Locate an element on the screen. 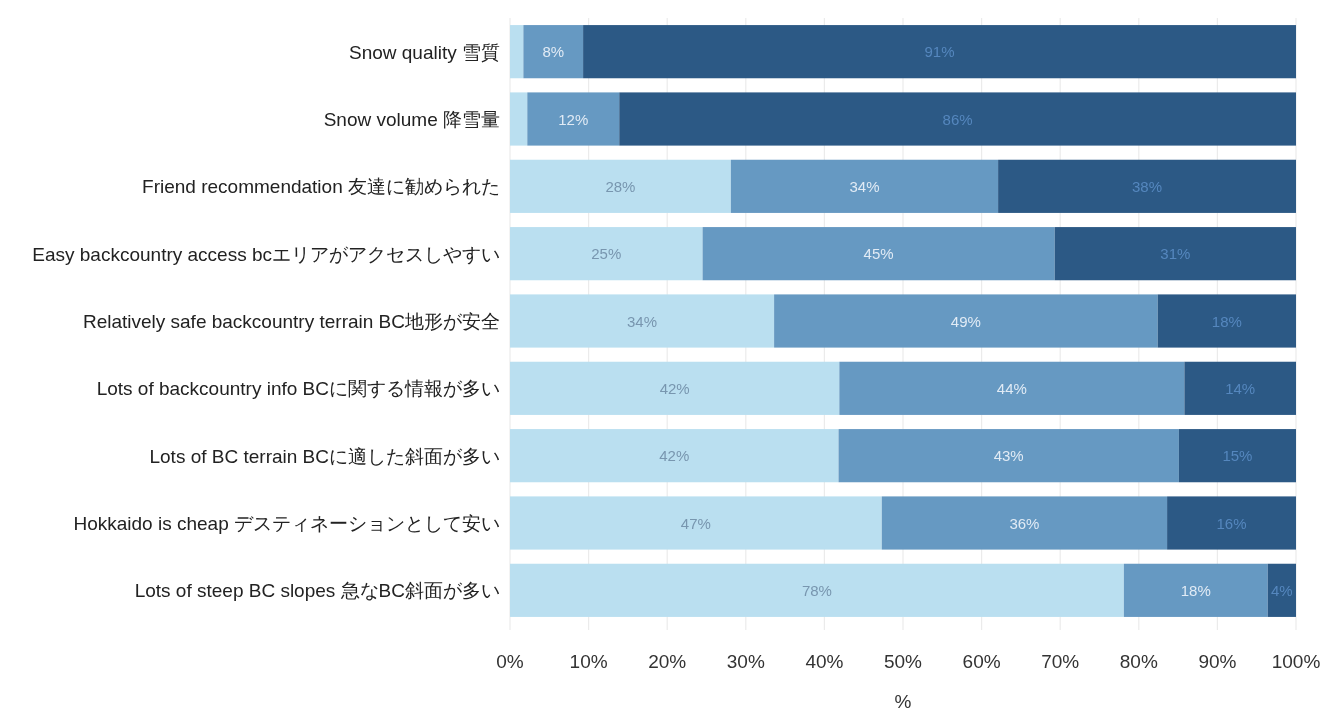 The height and width of the screenshot is (711, 1322). data-label: 14% is located at coordinates (1240, 388).